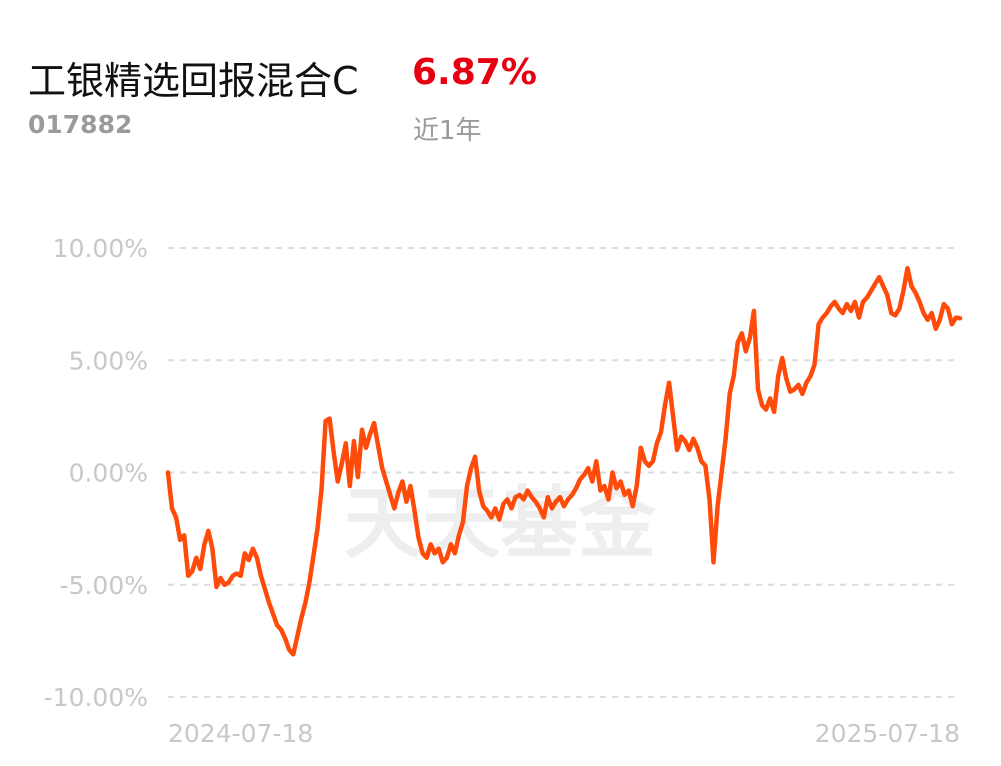  What do you see at coordinates (100, 248) in the screenshot?
I see `y-tick-label: 10.00%` at bounding box center [100, 248].